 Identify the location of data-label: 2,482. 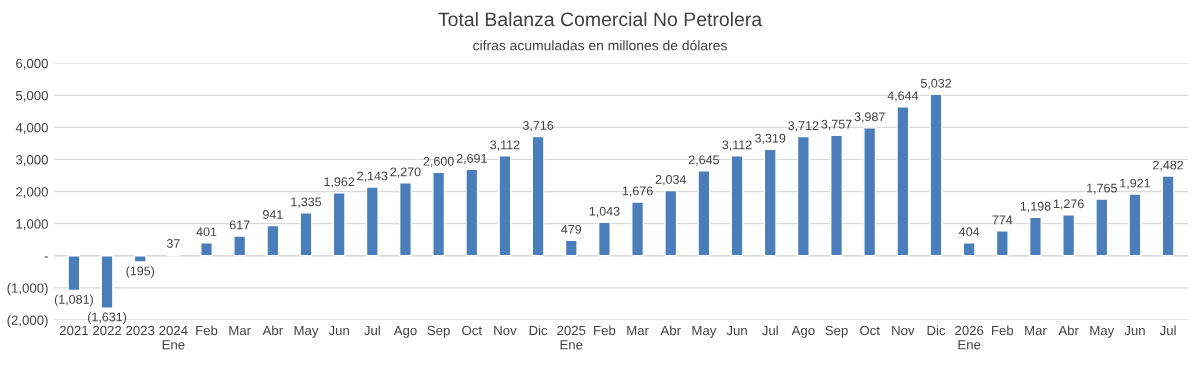
(1168, 165).